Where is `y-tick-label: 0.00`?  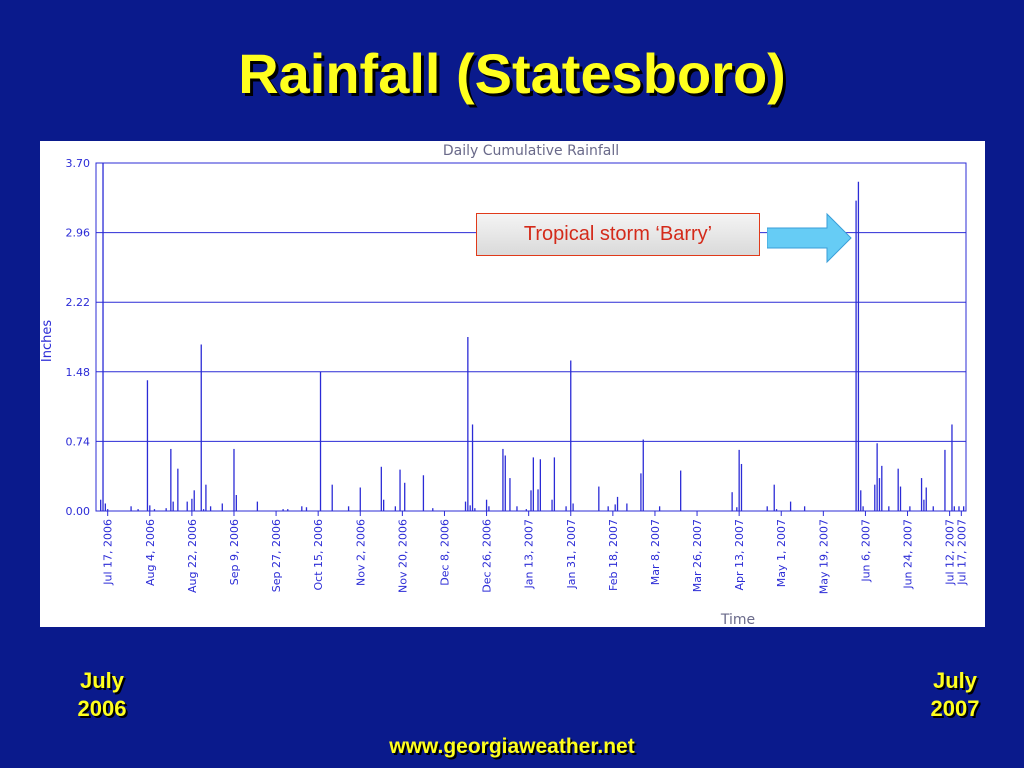
y-tick-label: 0.00 is located at coordinates (78, 511).